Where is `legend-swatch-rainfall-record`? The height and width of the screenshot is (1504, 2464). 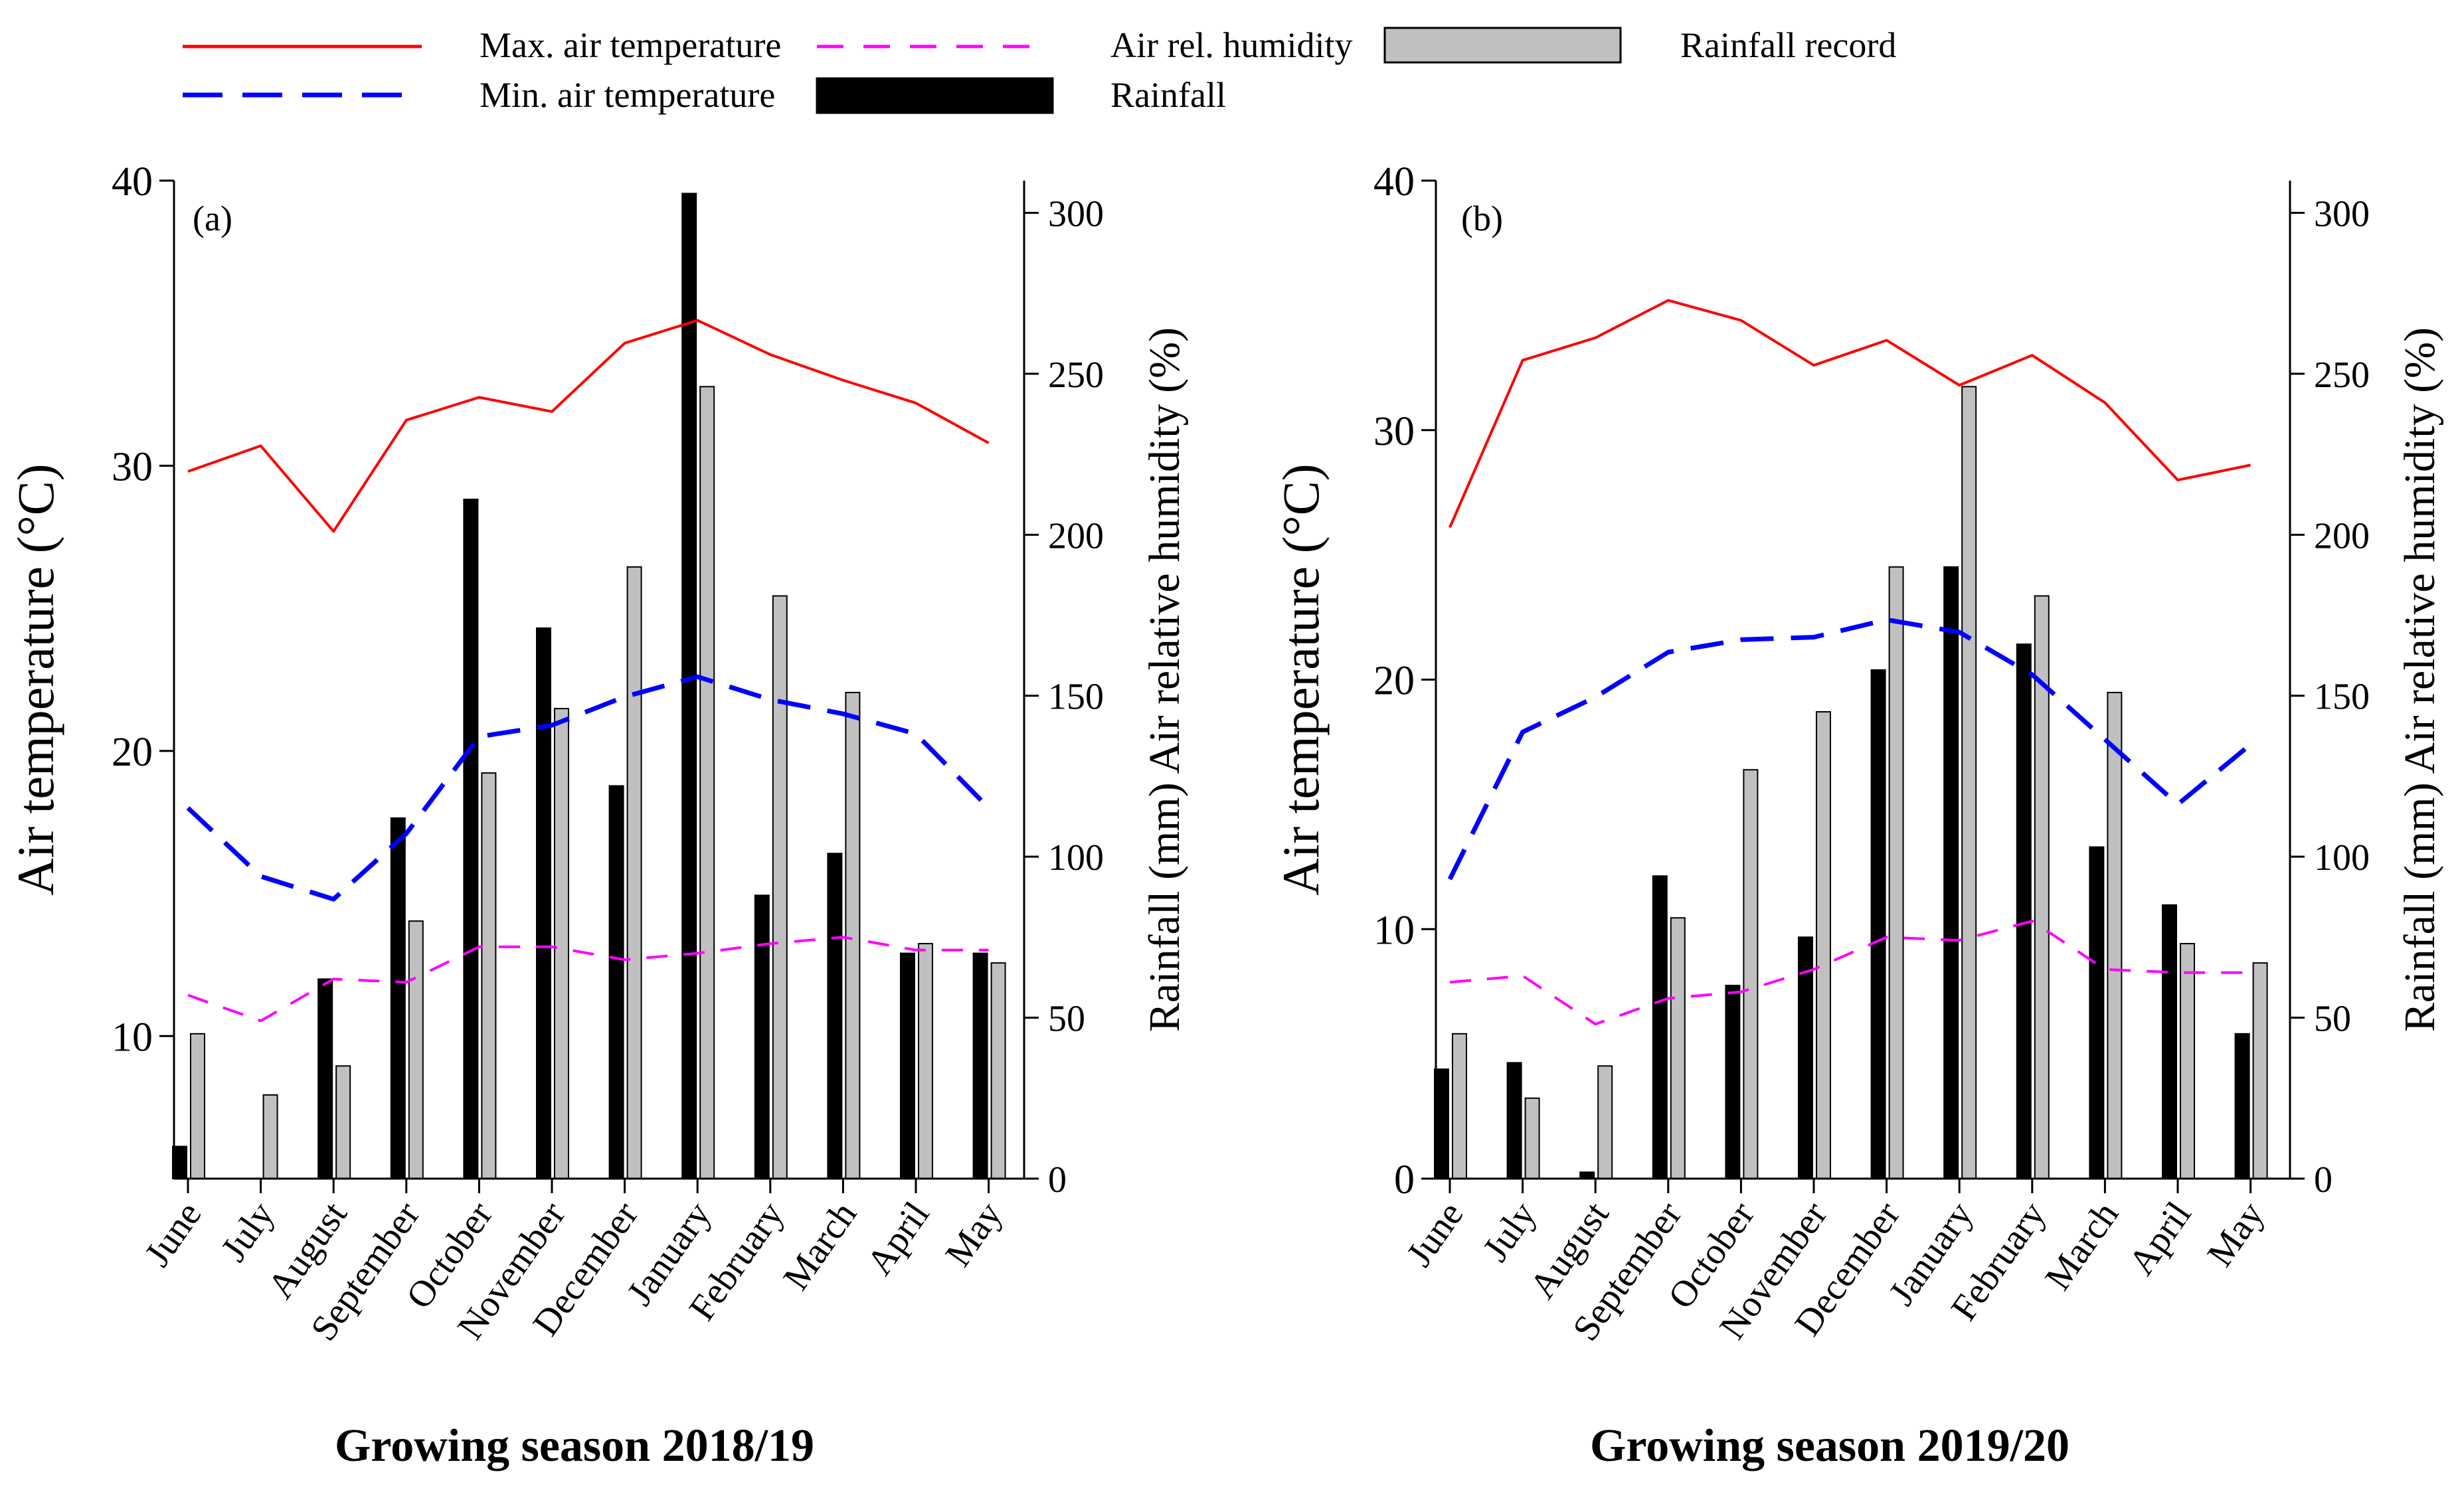
legend-swatch-rainfall-record is located at coordinates (1502, 45).